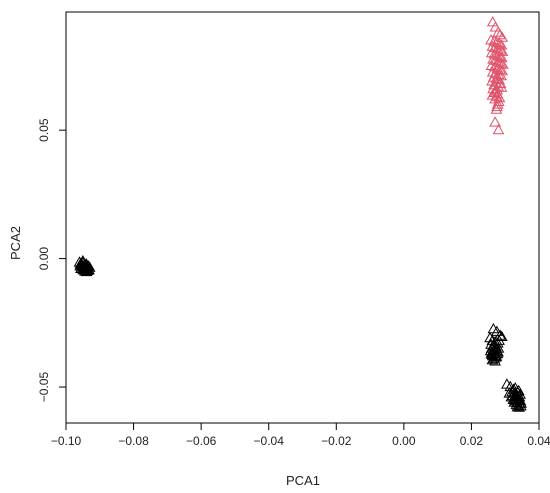 The height and width of the screenshot is (493, 550). I want to click on y-axis-label: PCA2, so click(15, 243).